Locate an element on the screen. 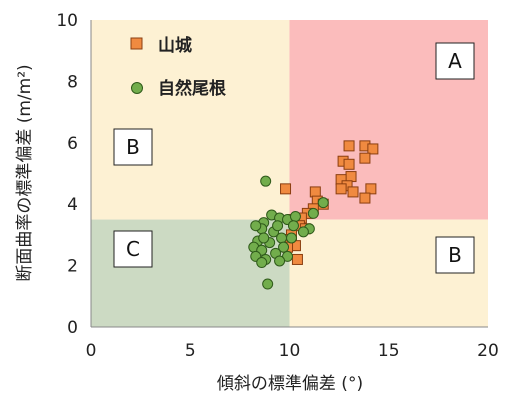  region-label-3: C is located at coordinates (133, 249).